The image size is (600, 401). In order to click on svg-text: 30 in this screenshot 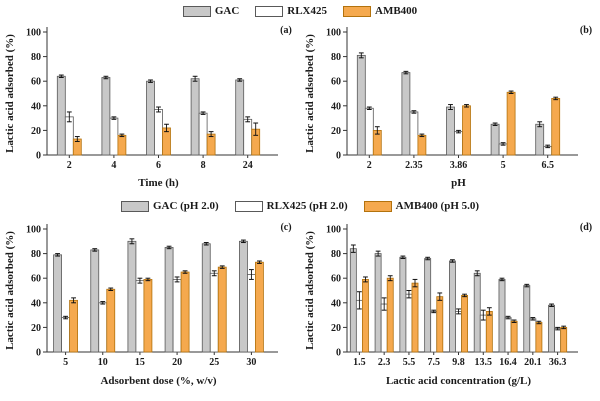, I will do `click(251, 362)`.